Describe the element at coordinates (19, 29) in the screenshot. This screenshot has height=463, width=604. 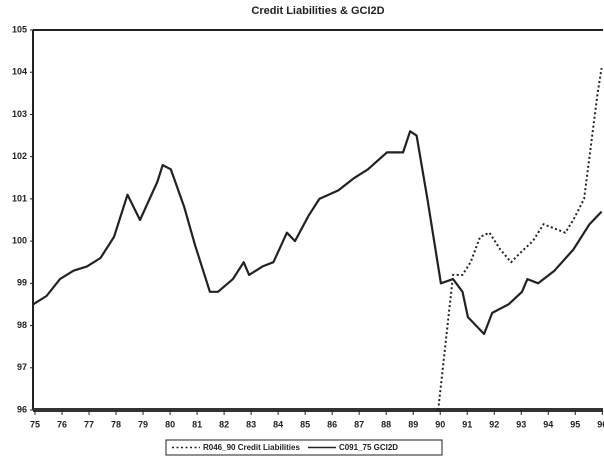
I see `y-tick-label: 105` at that location.